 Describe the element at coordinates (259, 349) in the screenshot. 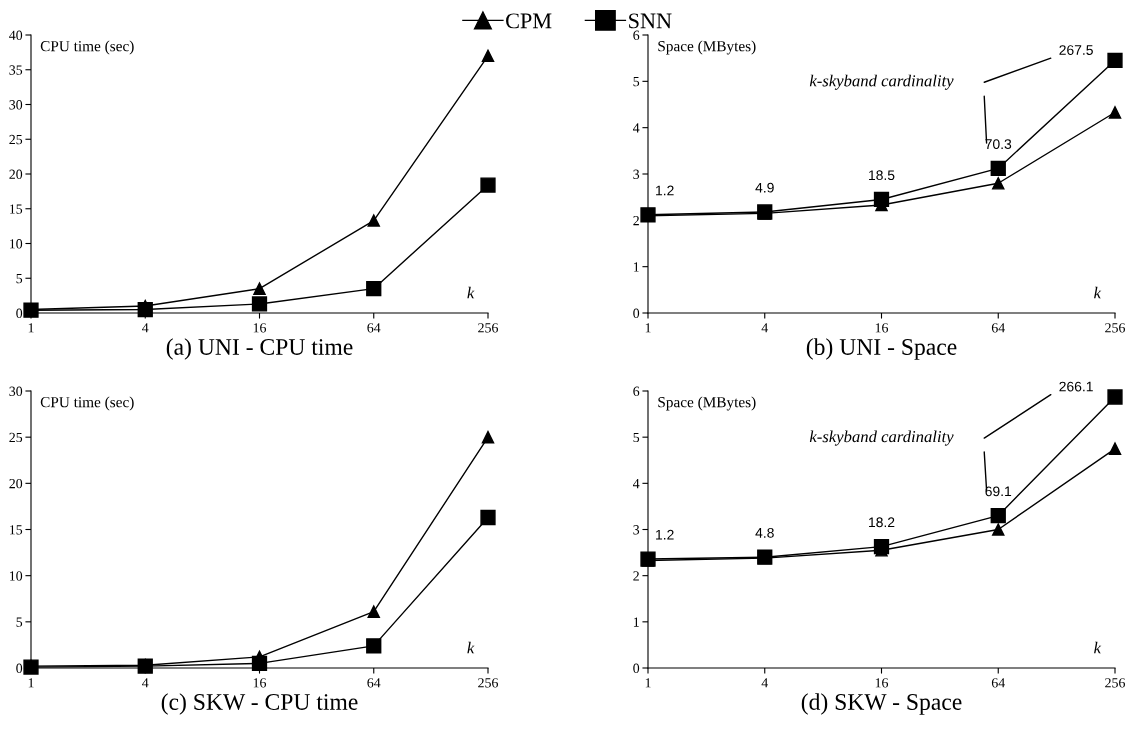

I see `text: (a) UNI - CPU time` at that location.